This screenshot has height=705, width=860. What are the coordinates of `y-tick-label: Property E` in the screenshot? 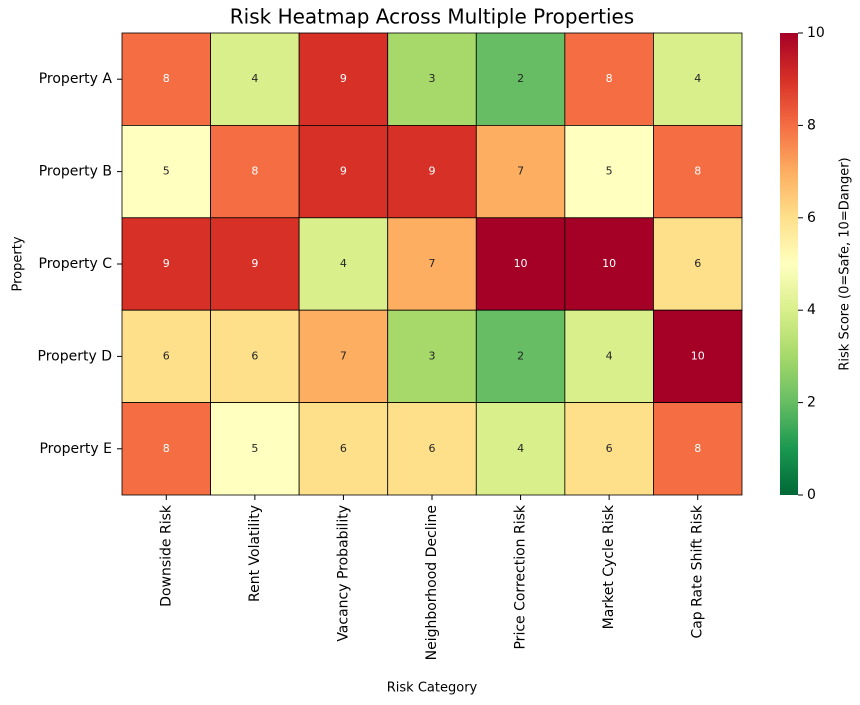 It's located at (75, 449).